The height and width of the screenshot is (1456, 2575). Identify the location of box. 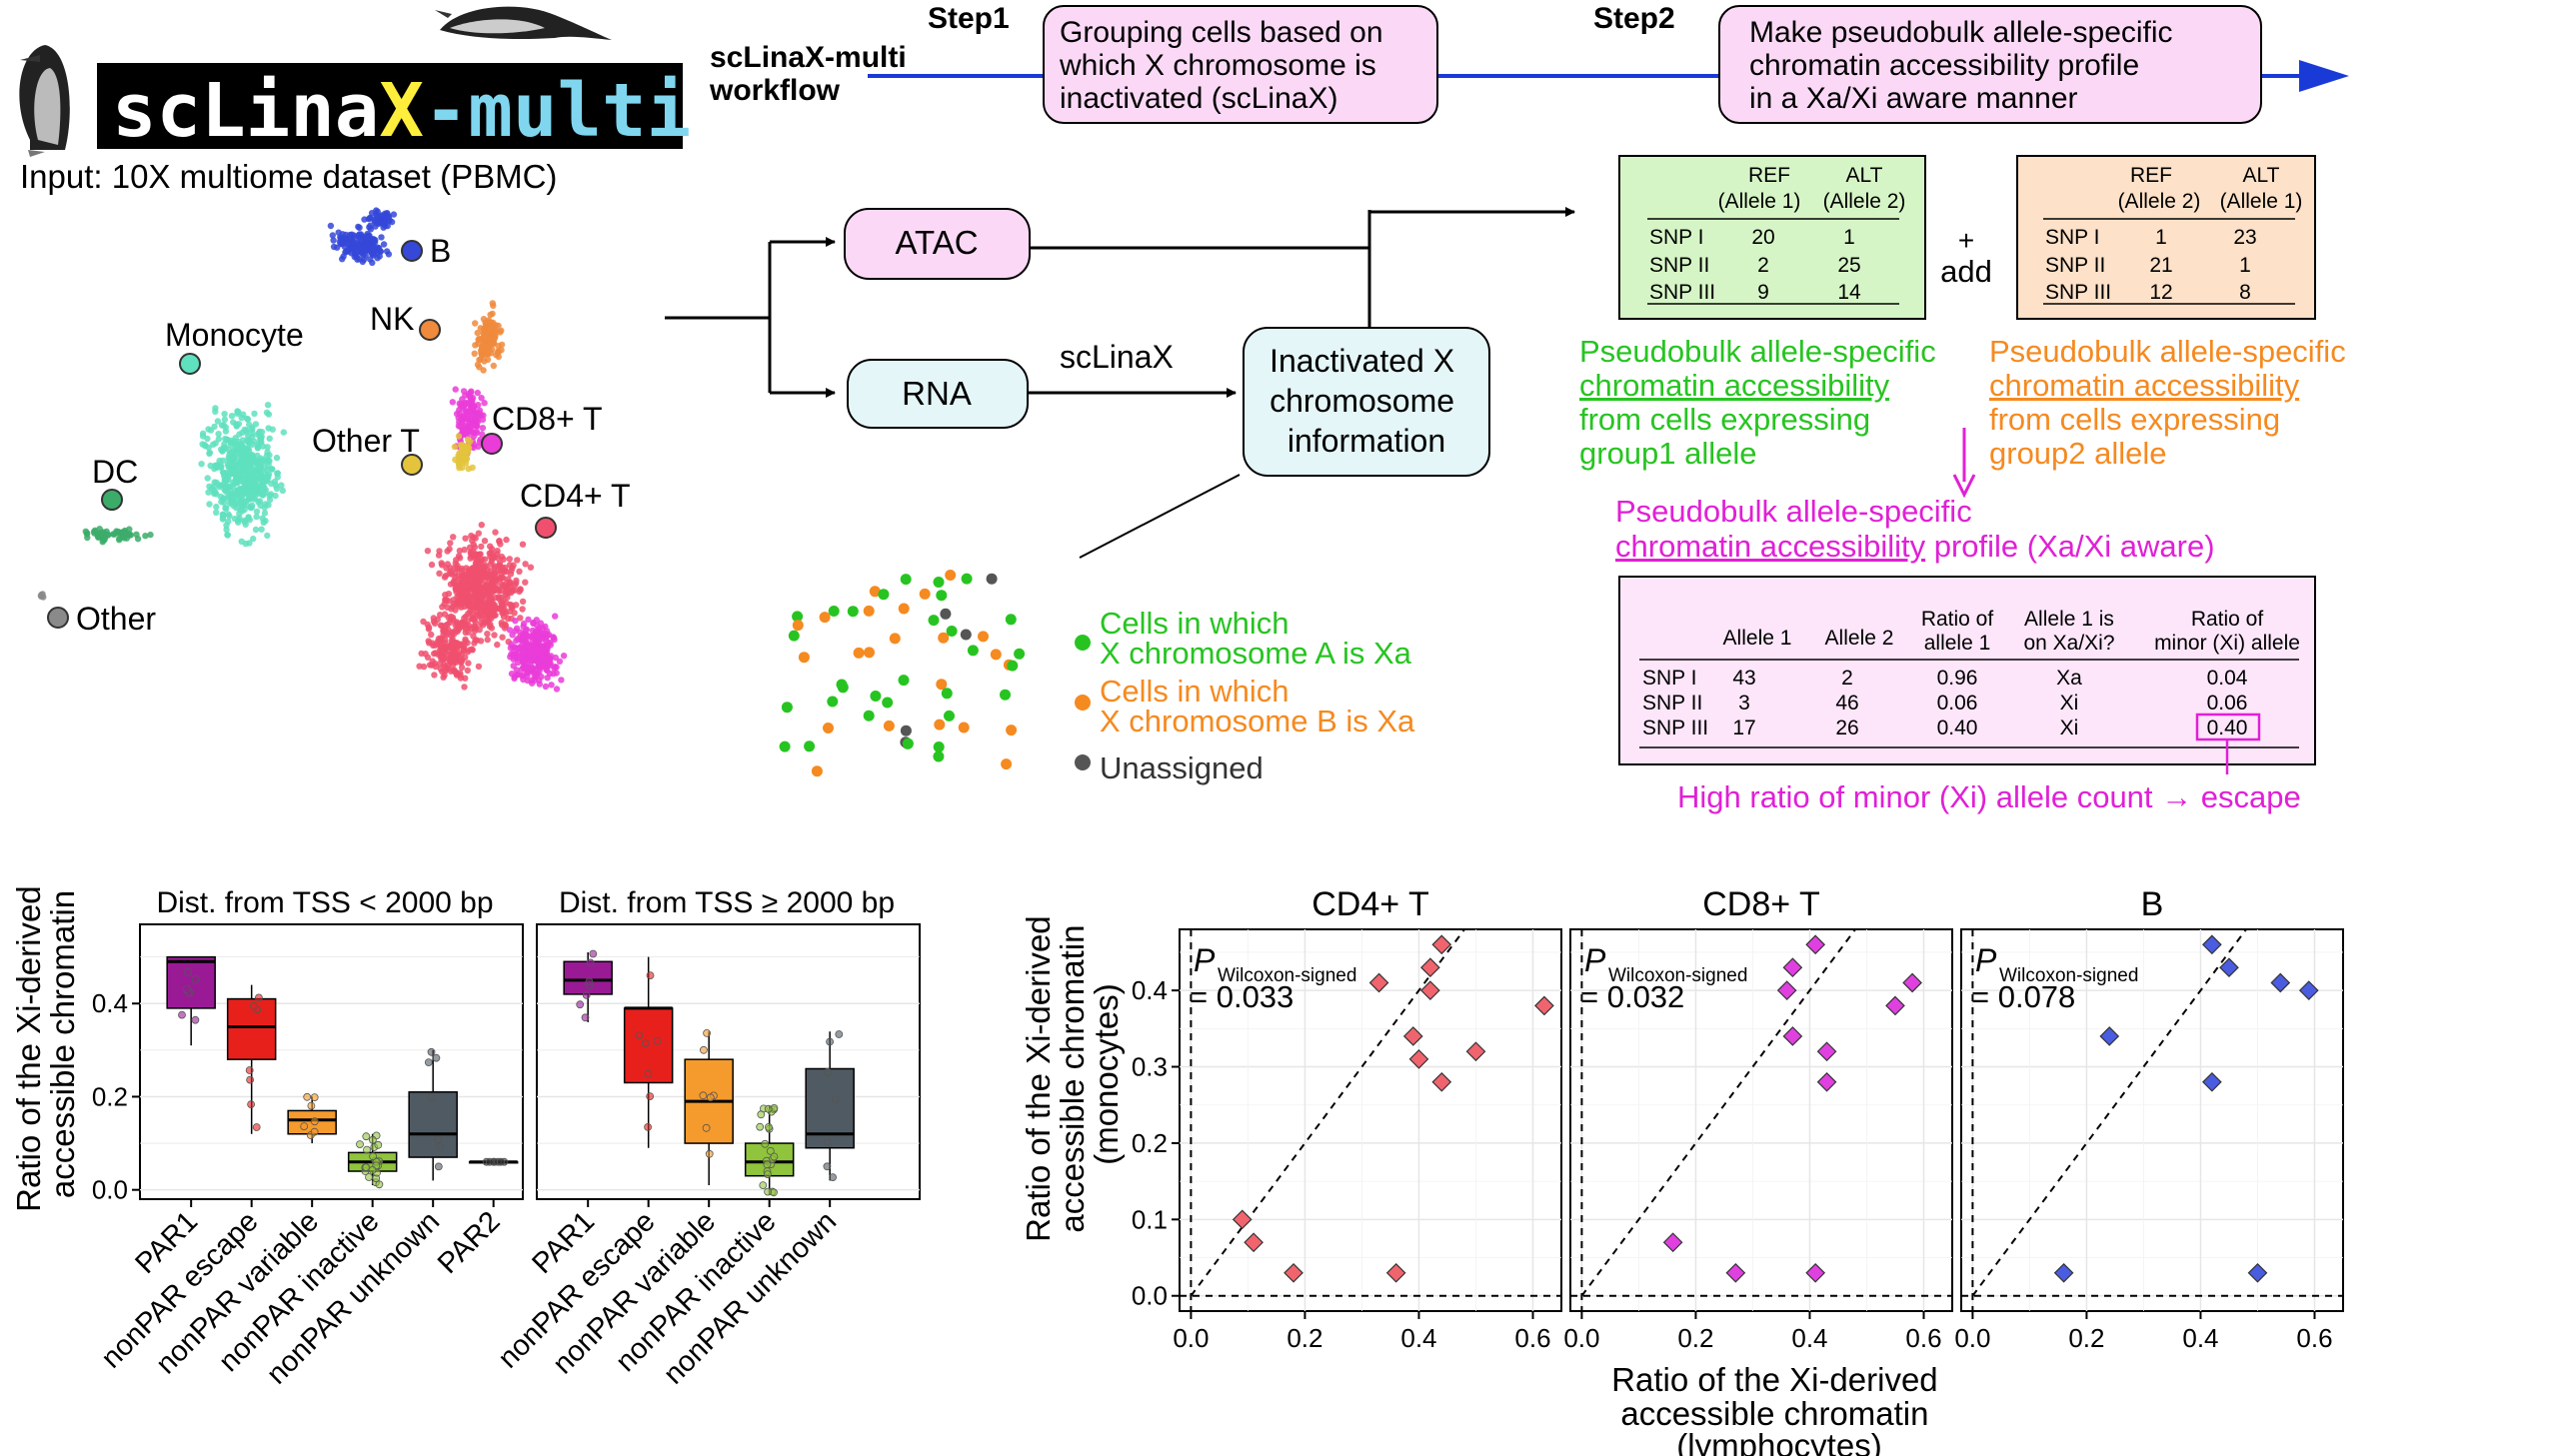
(830, 1108).